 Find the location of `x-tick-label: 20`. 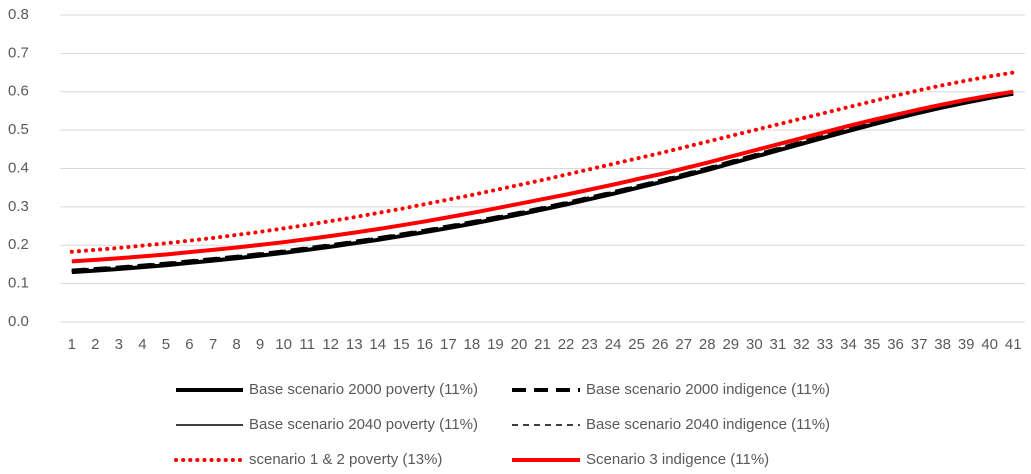

x-tick-label: 20 is located at coordinates (519, 344).